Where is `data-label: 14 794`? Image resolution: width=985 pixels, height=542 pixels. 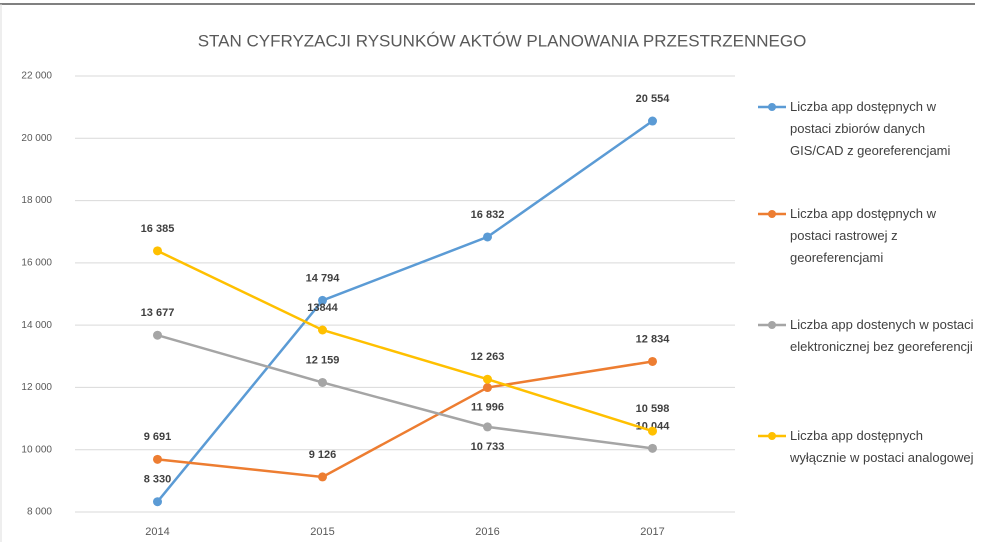
data-label: 14 794 is located at coordinates (323, 278).